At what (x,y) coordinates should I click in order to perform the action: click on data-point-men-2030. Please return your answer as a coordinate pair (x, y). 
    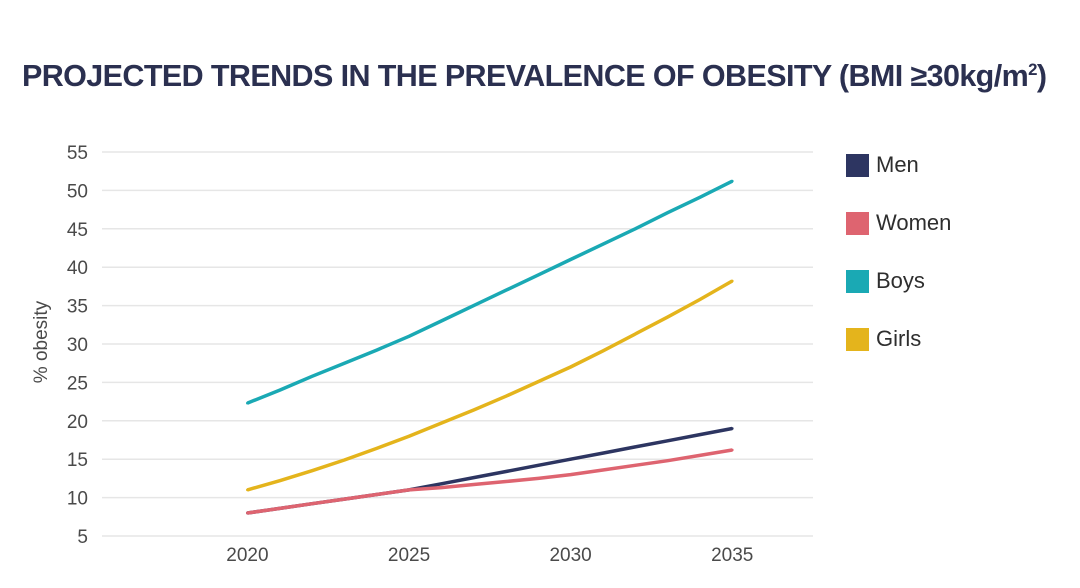
    Looking at the image, I should click on (571, 459).